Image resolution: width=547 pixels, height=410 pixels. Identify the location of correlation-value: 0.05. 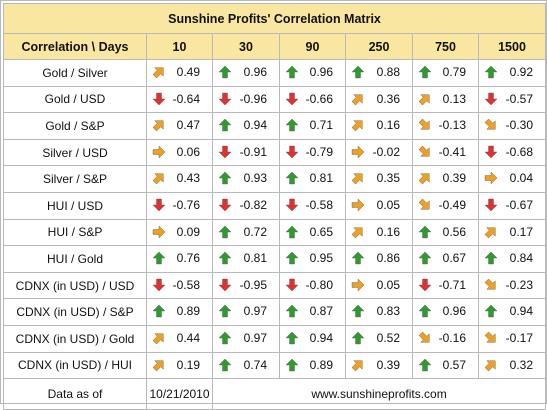
(388, 204).